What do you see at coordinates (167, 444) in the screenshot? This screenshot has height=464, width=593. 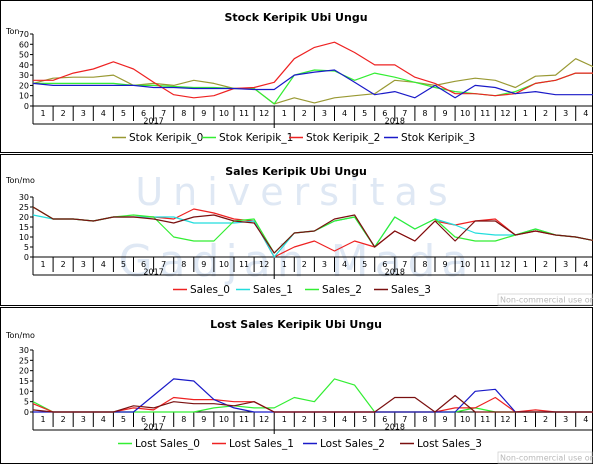 I see `legend-label: Lost Sales_0` at bounding box center [167, 444].